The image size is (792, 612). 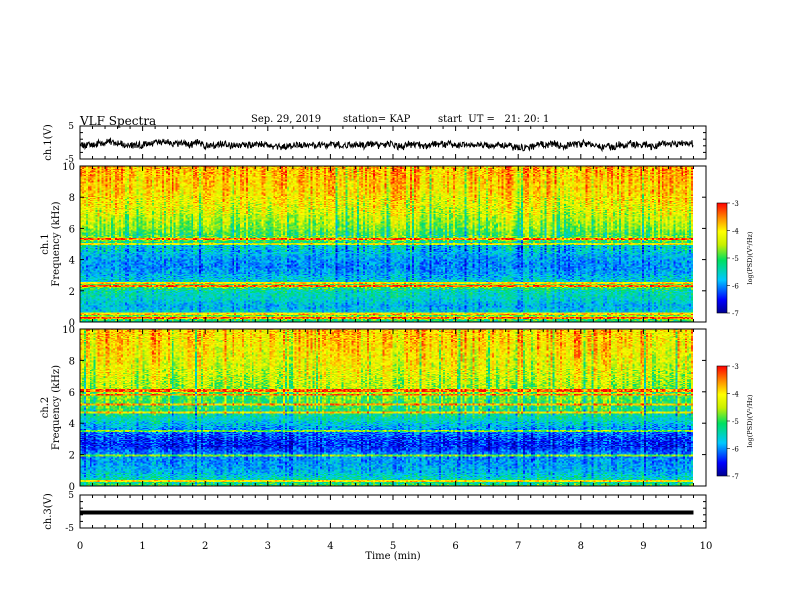 What do you see at coordinates (286, 119) in the screenshot?
I see `date-label: Sep. 29, 2019` at bounding box center [286, 119].